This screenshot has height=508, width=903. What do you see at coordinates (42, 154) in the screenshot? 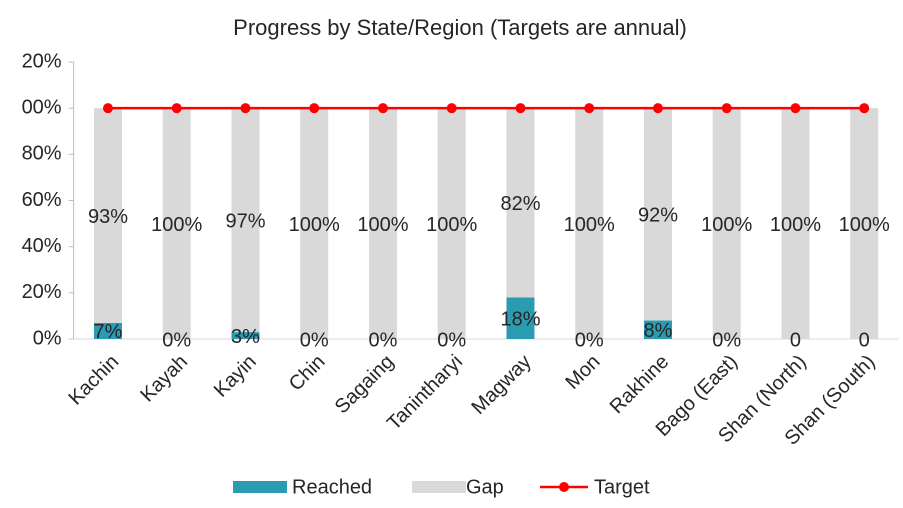
I see `y-tick-label: 80%` at bounding box center [42, 154].